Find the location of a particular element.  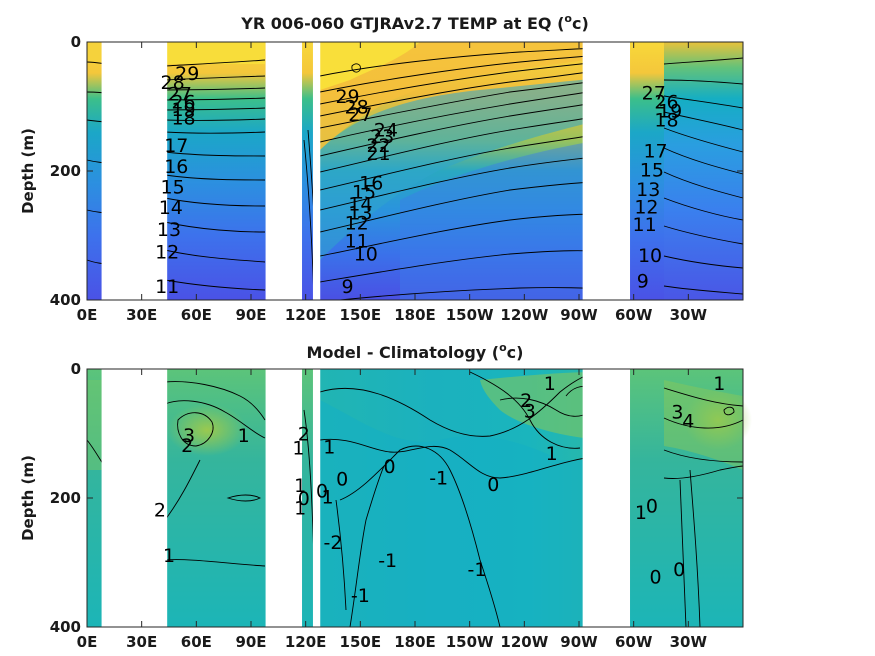

x-tick-label: 150E is located at coordinates (361, 642).